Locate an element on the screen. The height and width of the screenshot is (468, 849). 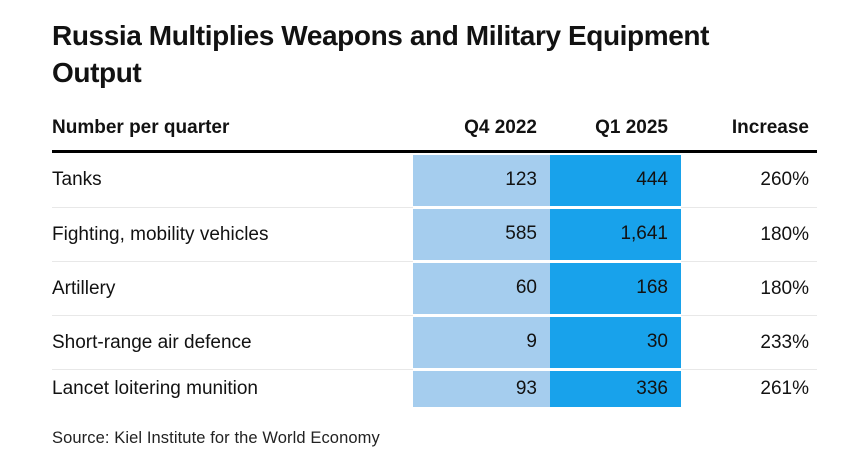
q4-2022-cell: 60 is located at coordinates (481, 288).